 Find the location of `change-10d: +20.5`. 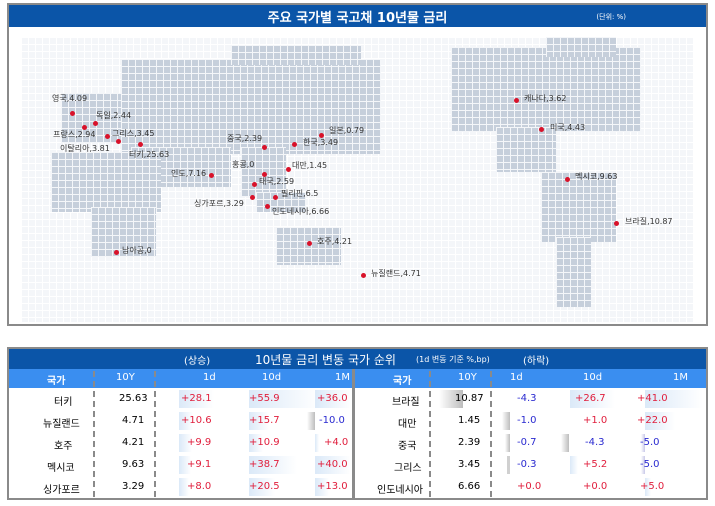

change-10d: +20.5 is located at coordinates (264, 486).